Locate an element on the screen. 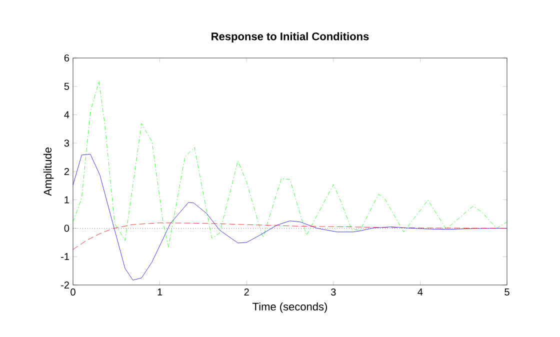  y-axis-title: Amplitude is located at coordinates (48, 172).